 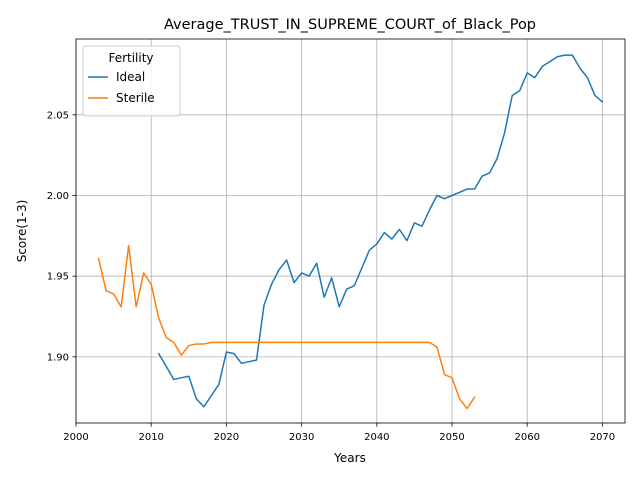 What do you see at coordinates (130, 58) in the screenshot?
I see `legend-title: Fertility` at bounding box center [130, 58].